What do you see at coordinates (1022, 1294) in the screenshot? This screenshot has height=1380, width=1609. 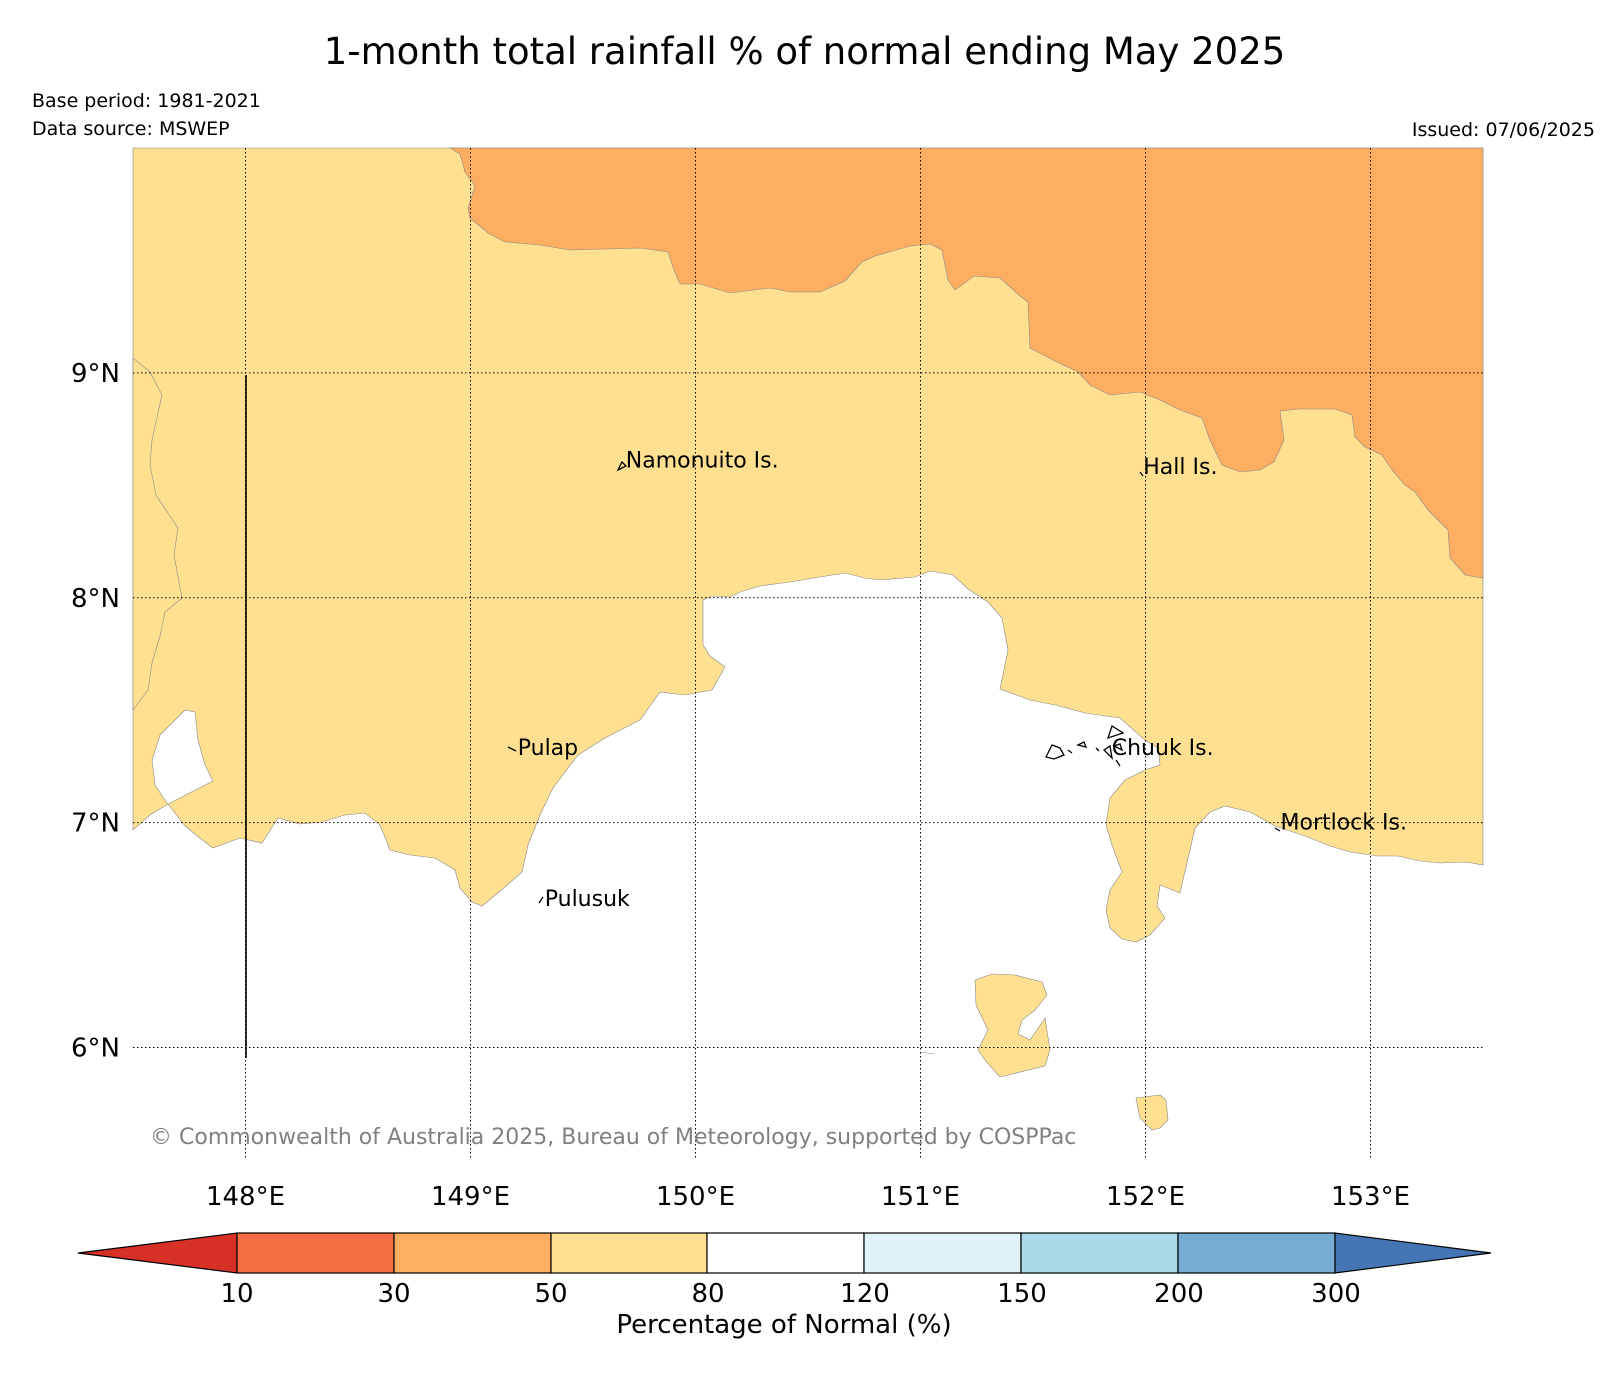 I see `colorbar-tick-label: 150` at bounding box center [1022, 1294].